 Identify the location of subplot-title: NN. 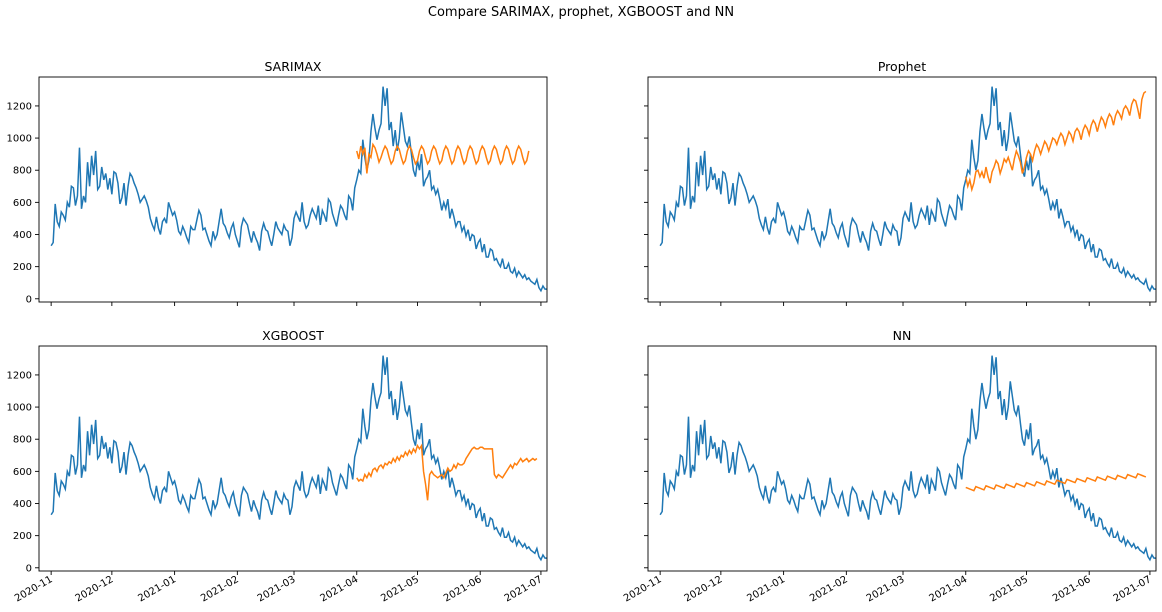
(902, 335).